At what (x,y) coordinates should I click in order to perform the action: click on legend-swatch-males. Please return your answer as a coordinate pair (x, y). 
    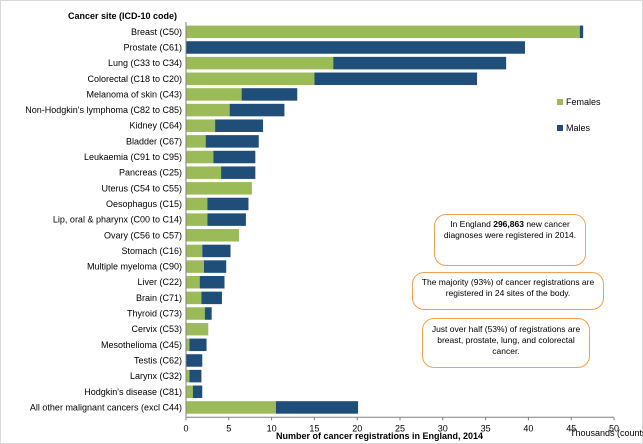
    Looking at the image, I should click on (560, 128).